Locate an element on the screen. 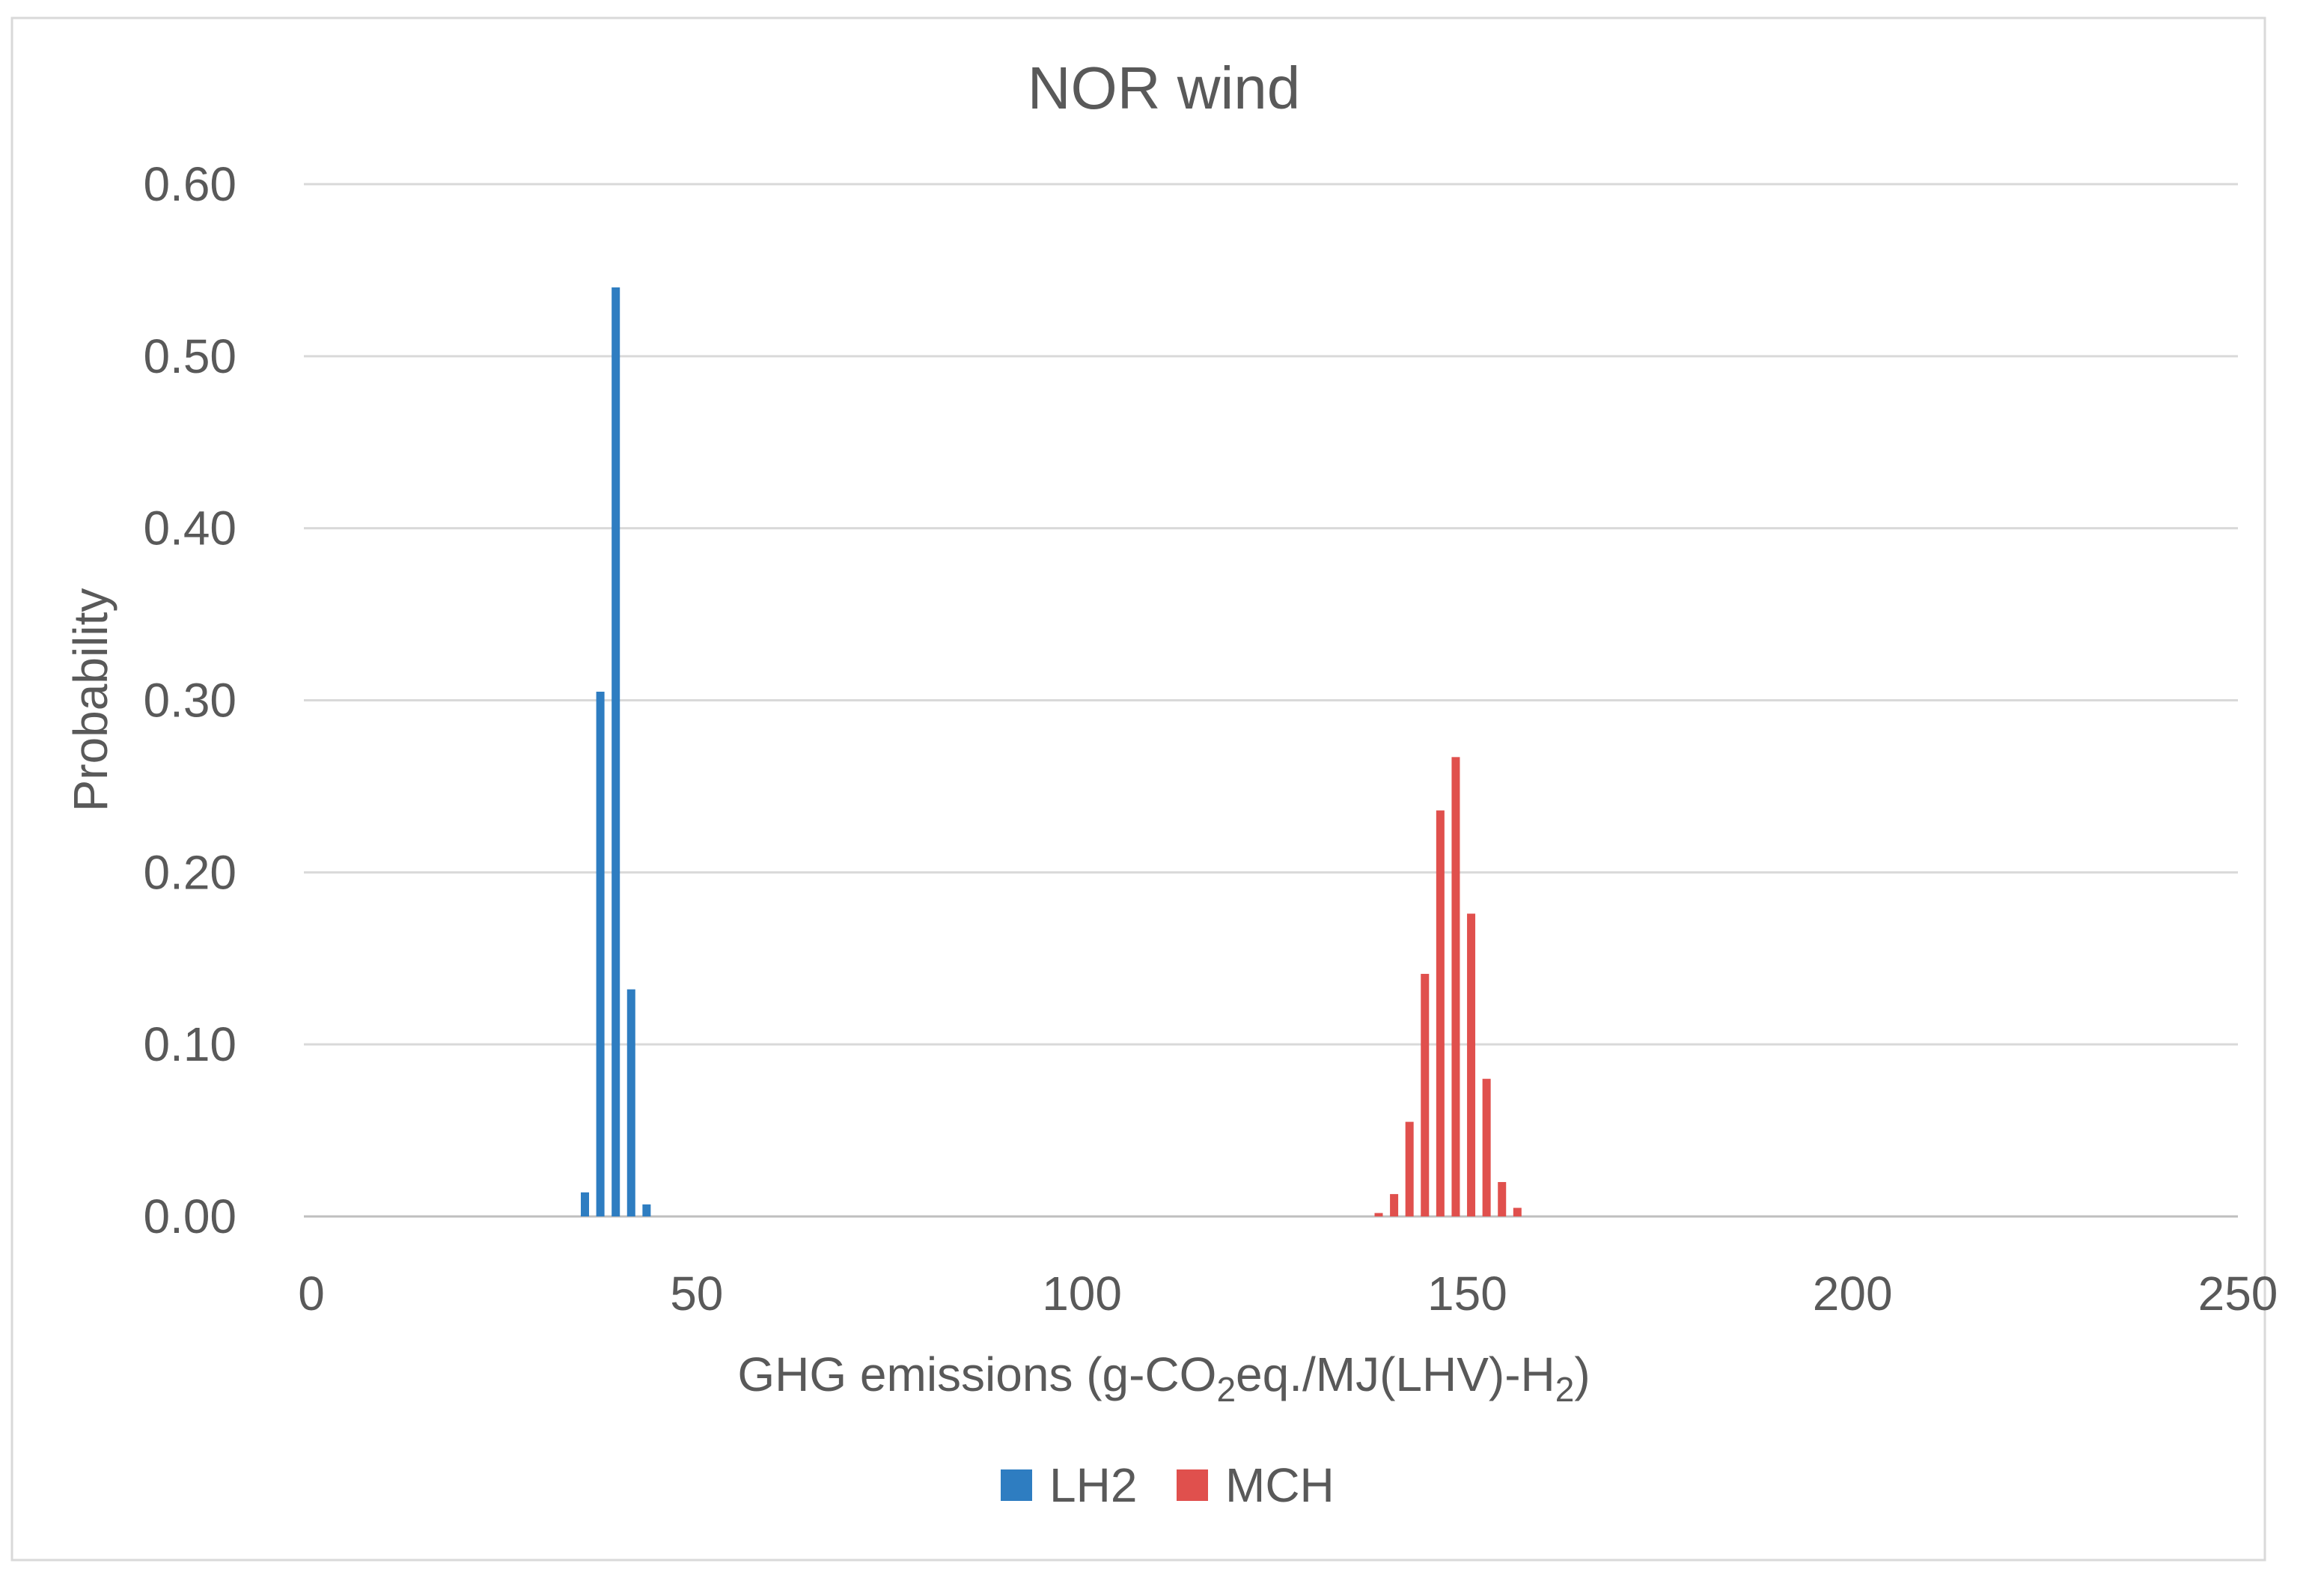 The height and width of the screenshot is (1587, 2324). x-tick-label: 50 is located at coordinates (696, 1294).